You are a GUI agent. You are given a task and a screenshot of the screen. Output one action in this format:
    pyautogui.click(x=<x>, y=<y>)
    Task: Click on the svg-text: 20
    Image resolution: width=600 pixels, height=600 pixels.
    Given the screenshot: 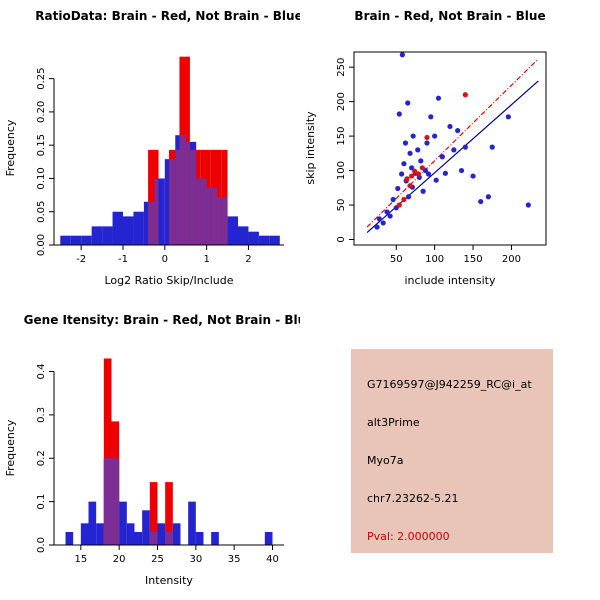 What is the action you would take?
    pyautogui.click(x=119, y=559)
    